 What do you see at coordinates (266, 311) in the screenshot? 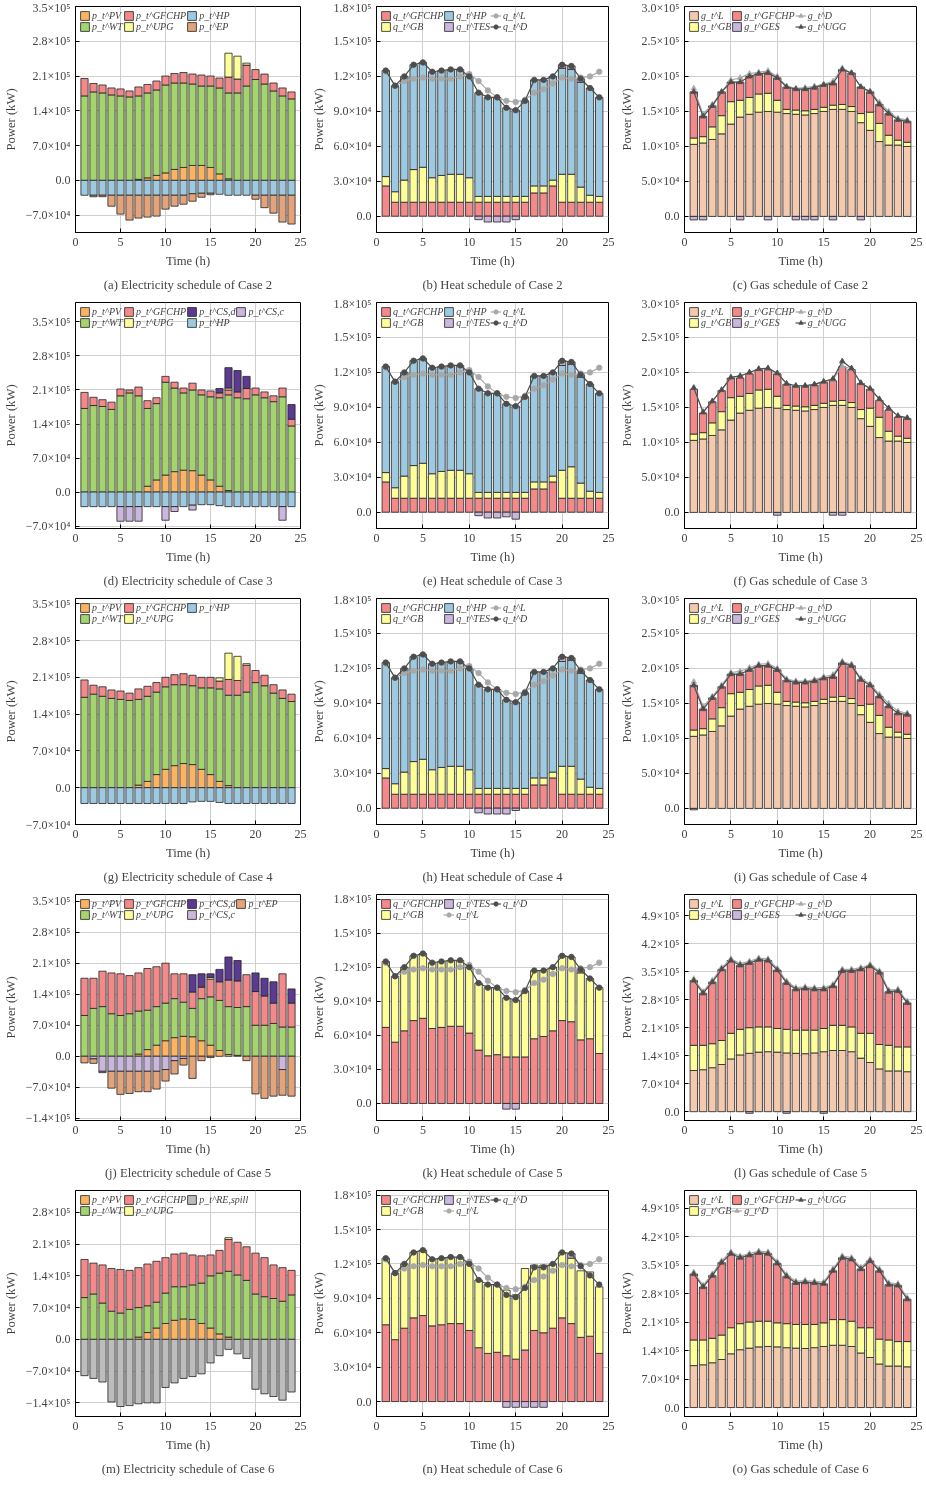
I see `legend-label: p_t^CS,c` at bounding box center [266, 311].